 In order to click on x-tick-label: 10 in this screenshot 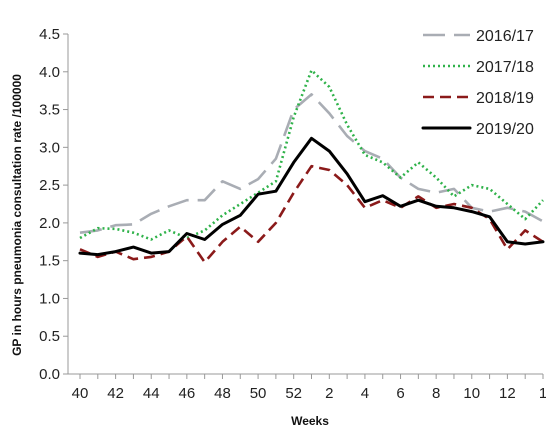, I will do `click(471, 393)`.